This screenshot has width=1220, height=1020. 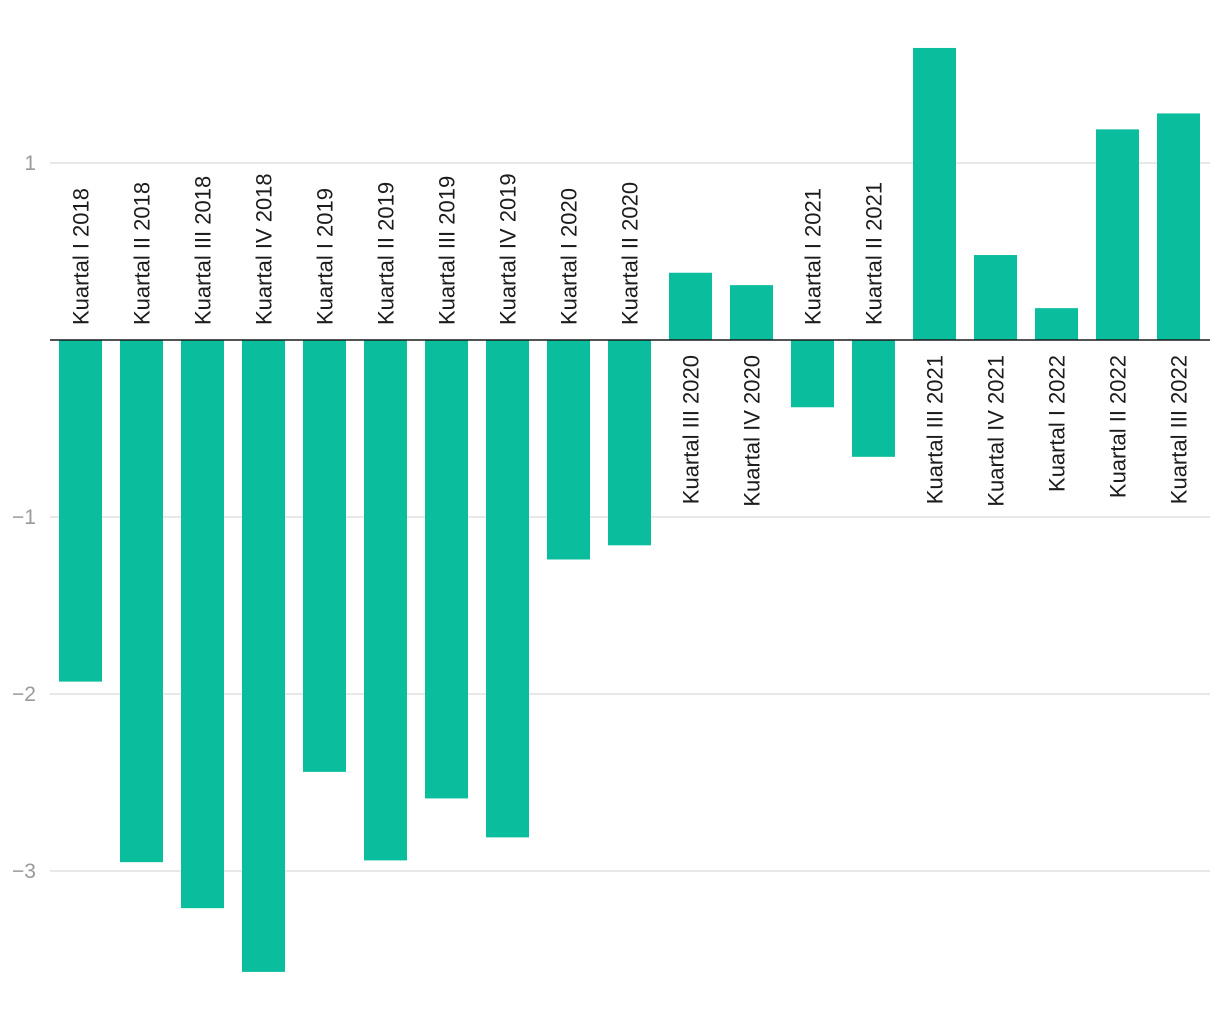 I want to click on category-label: Kuartal II 2022, so click(x=1117, y=426).